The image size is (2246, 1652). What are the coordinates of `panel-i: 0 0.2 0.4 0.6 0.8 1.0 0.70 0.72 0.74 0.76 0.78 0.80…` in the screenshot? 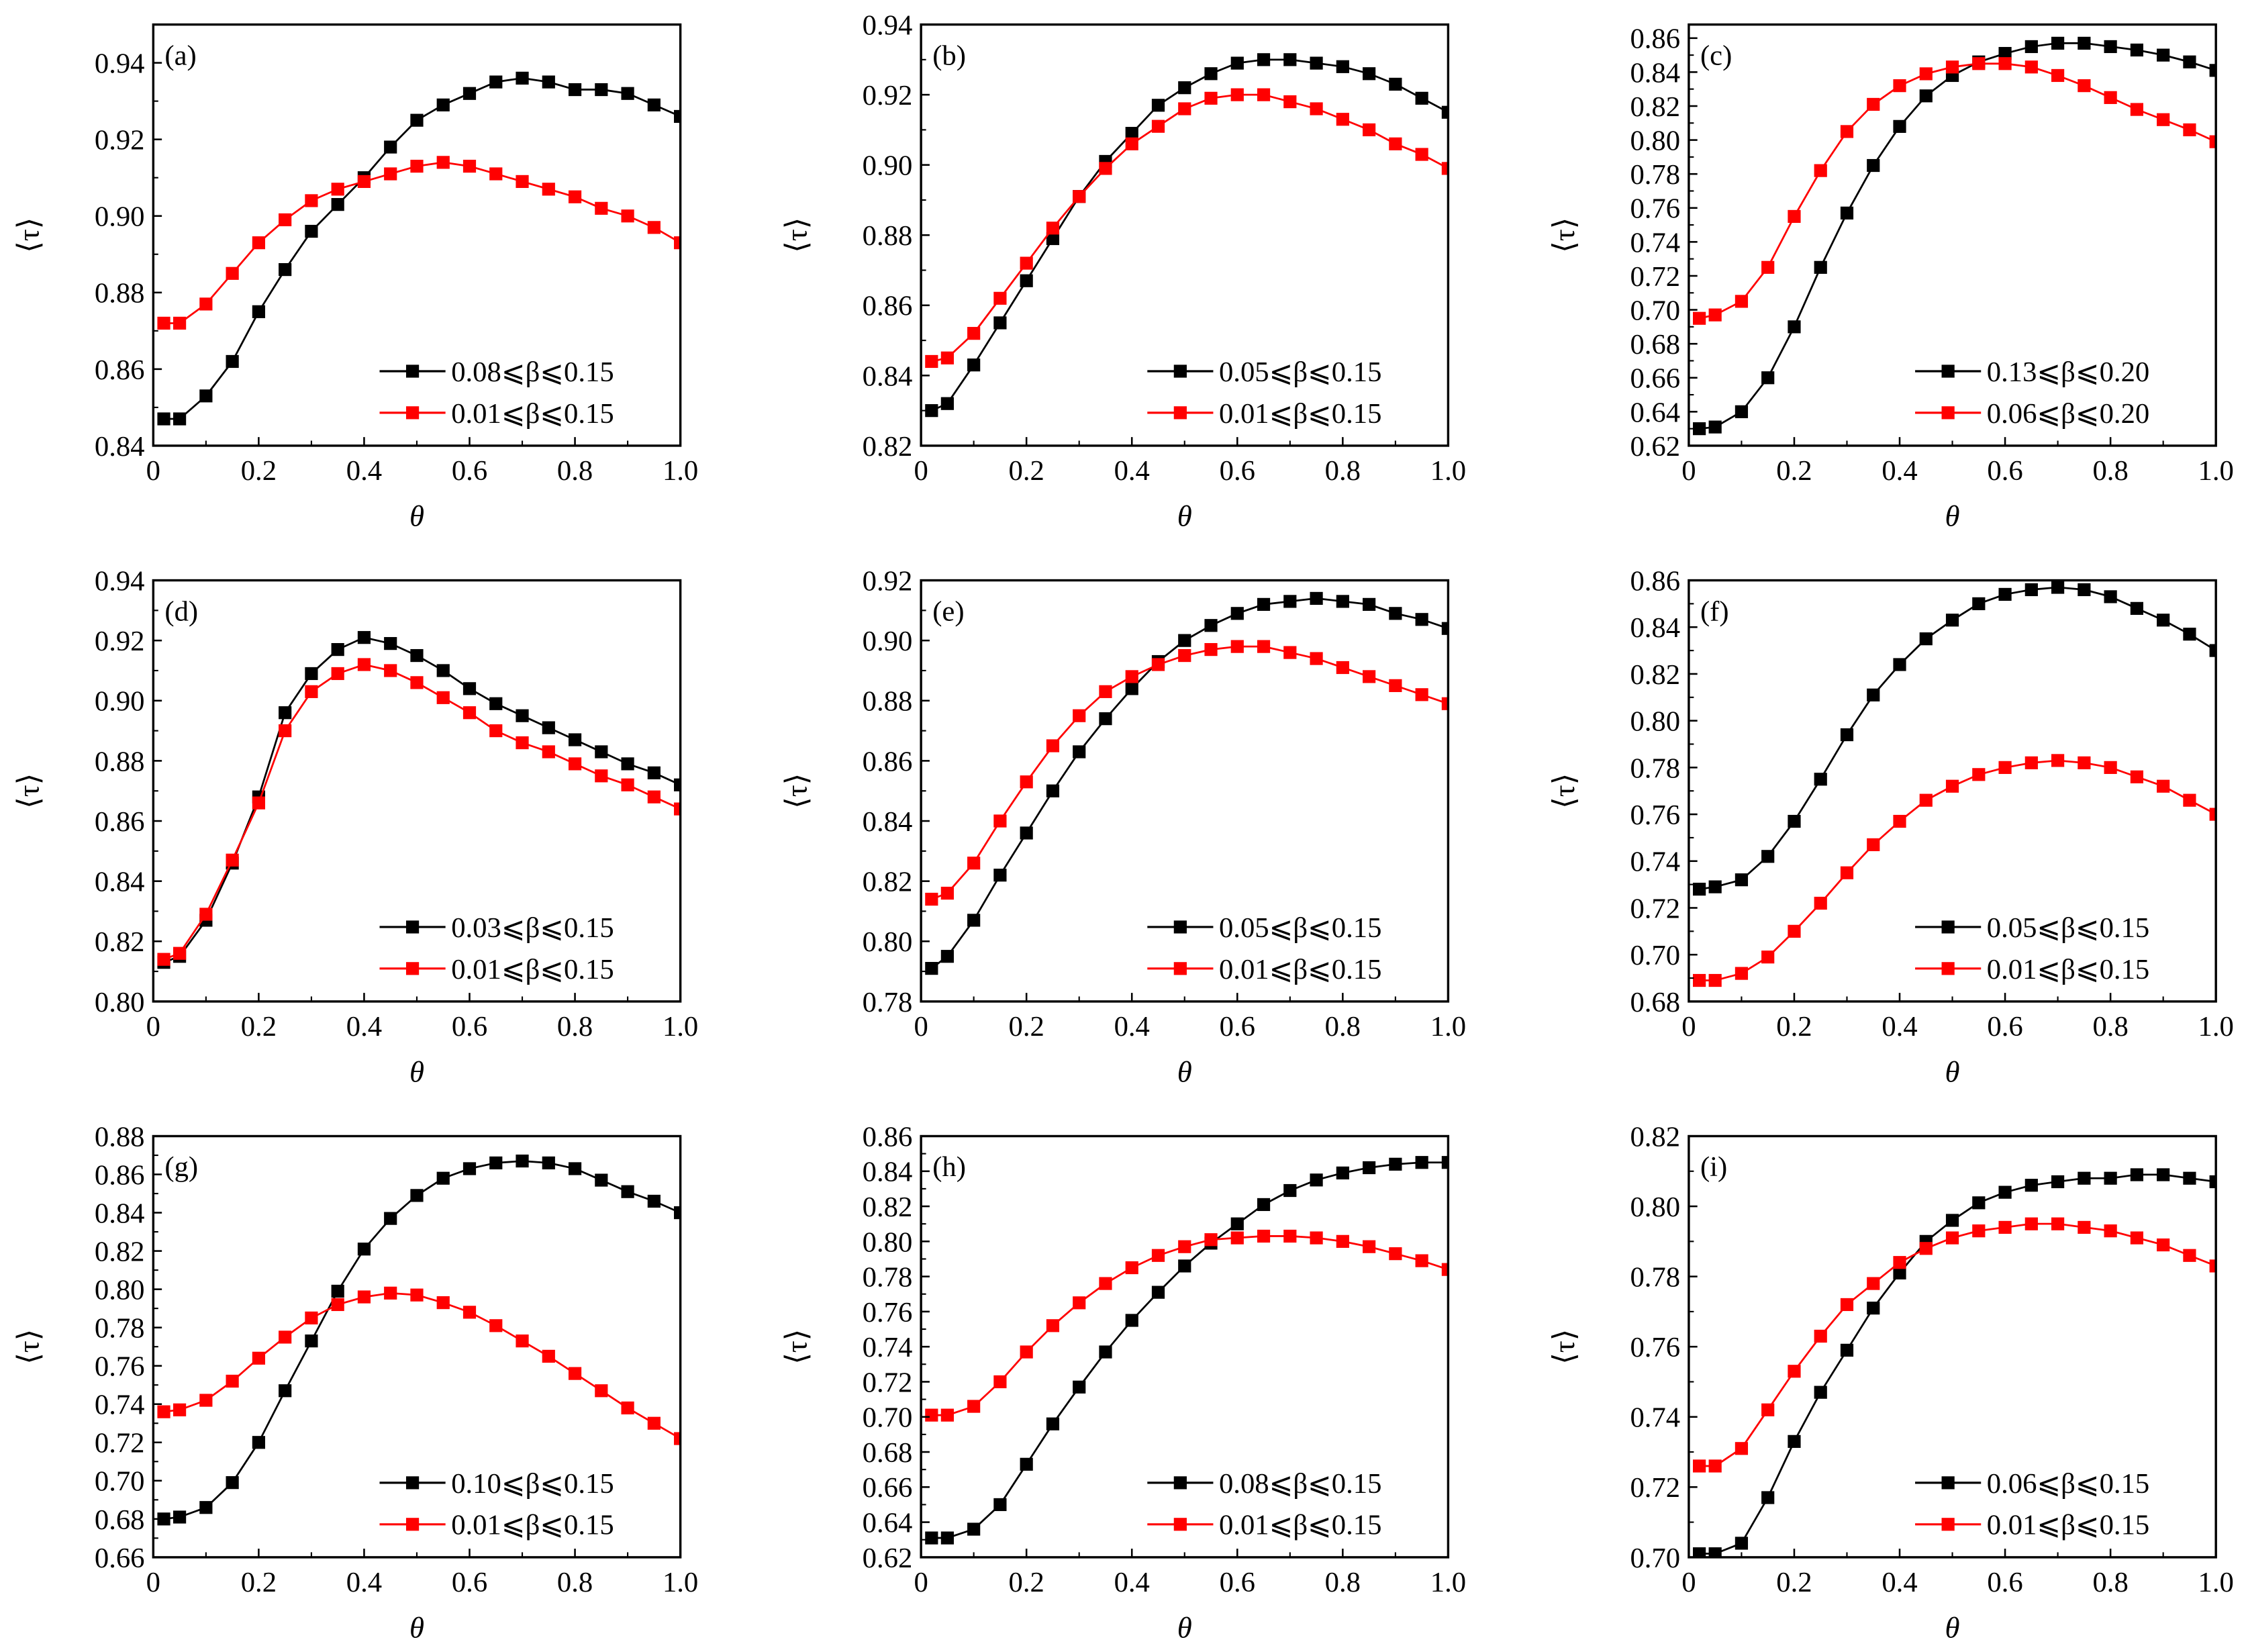 It's located at (1891, 1383).